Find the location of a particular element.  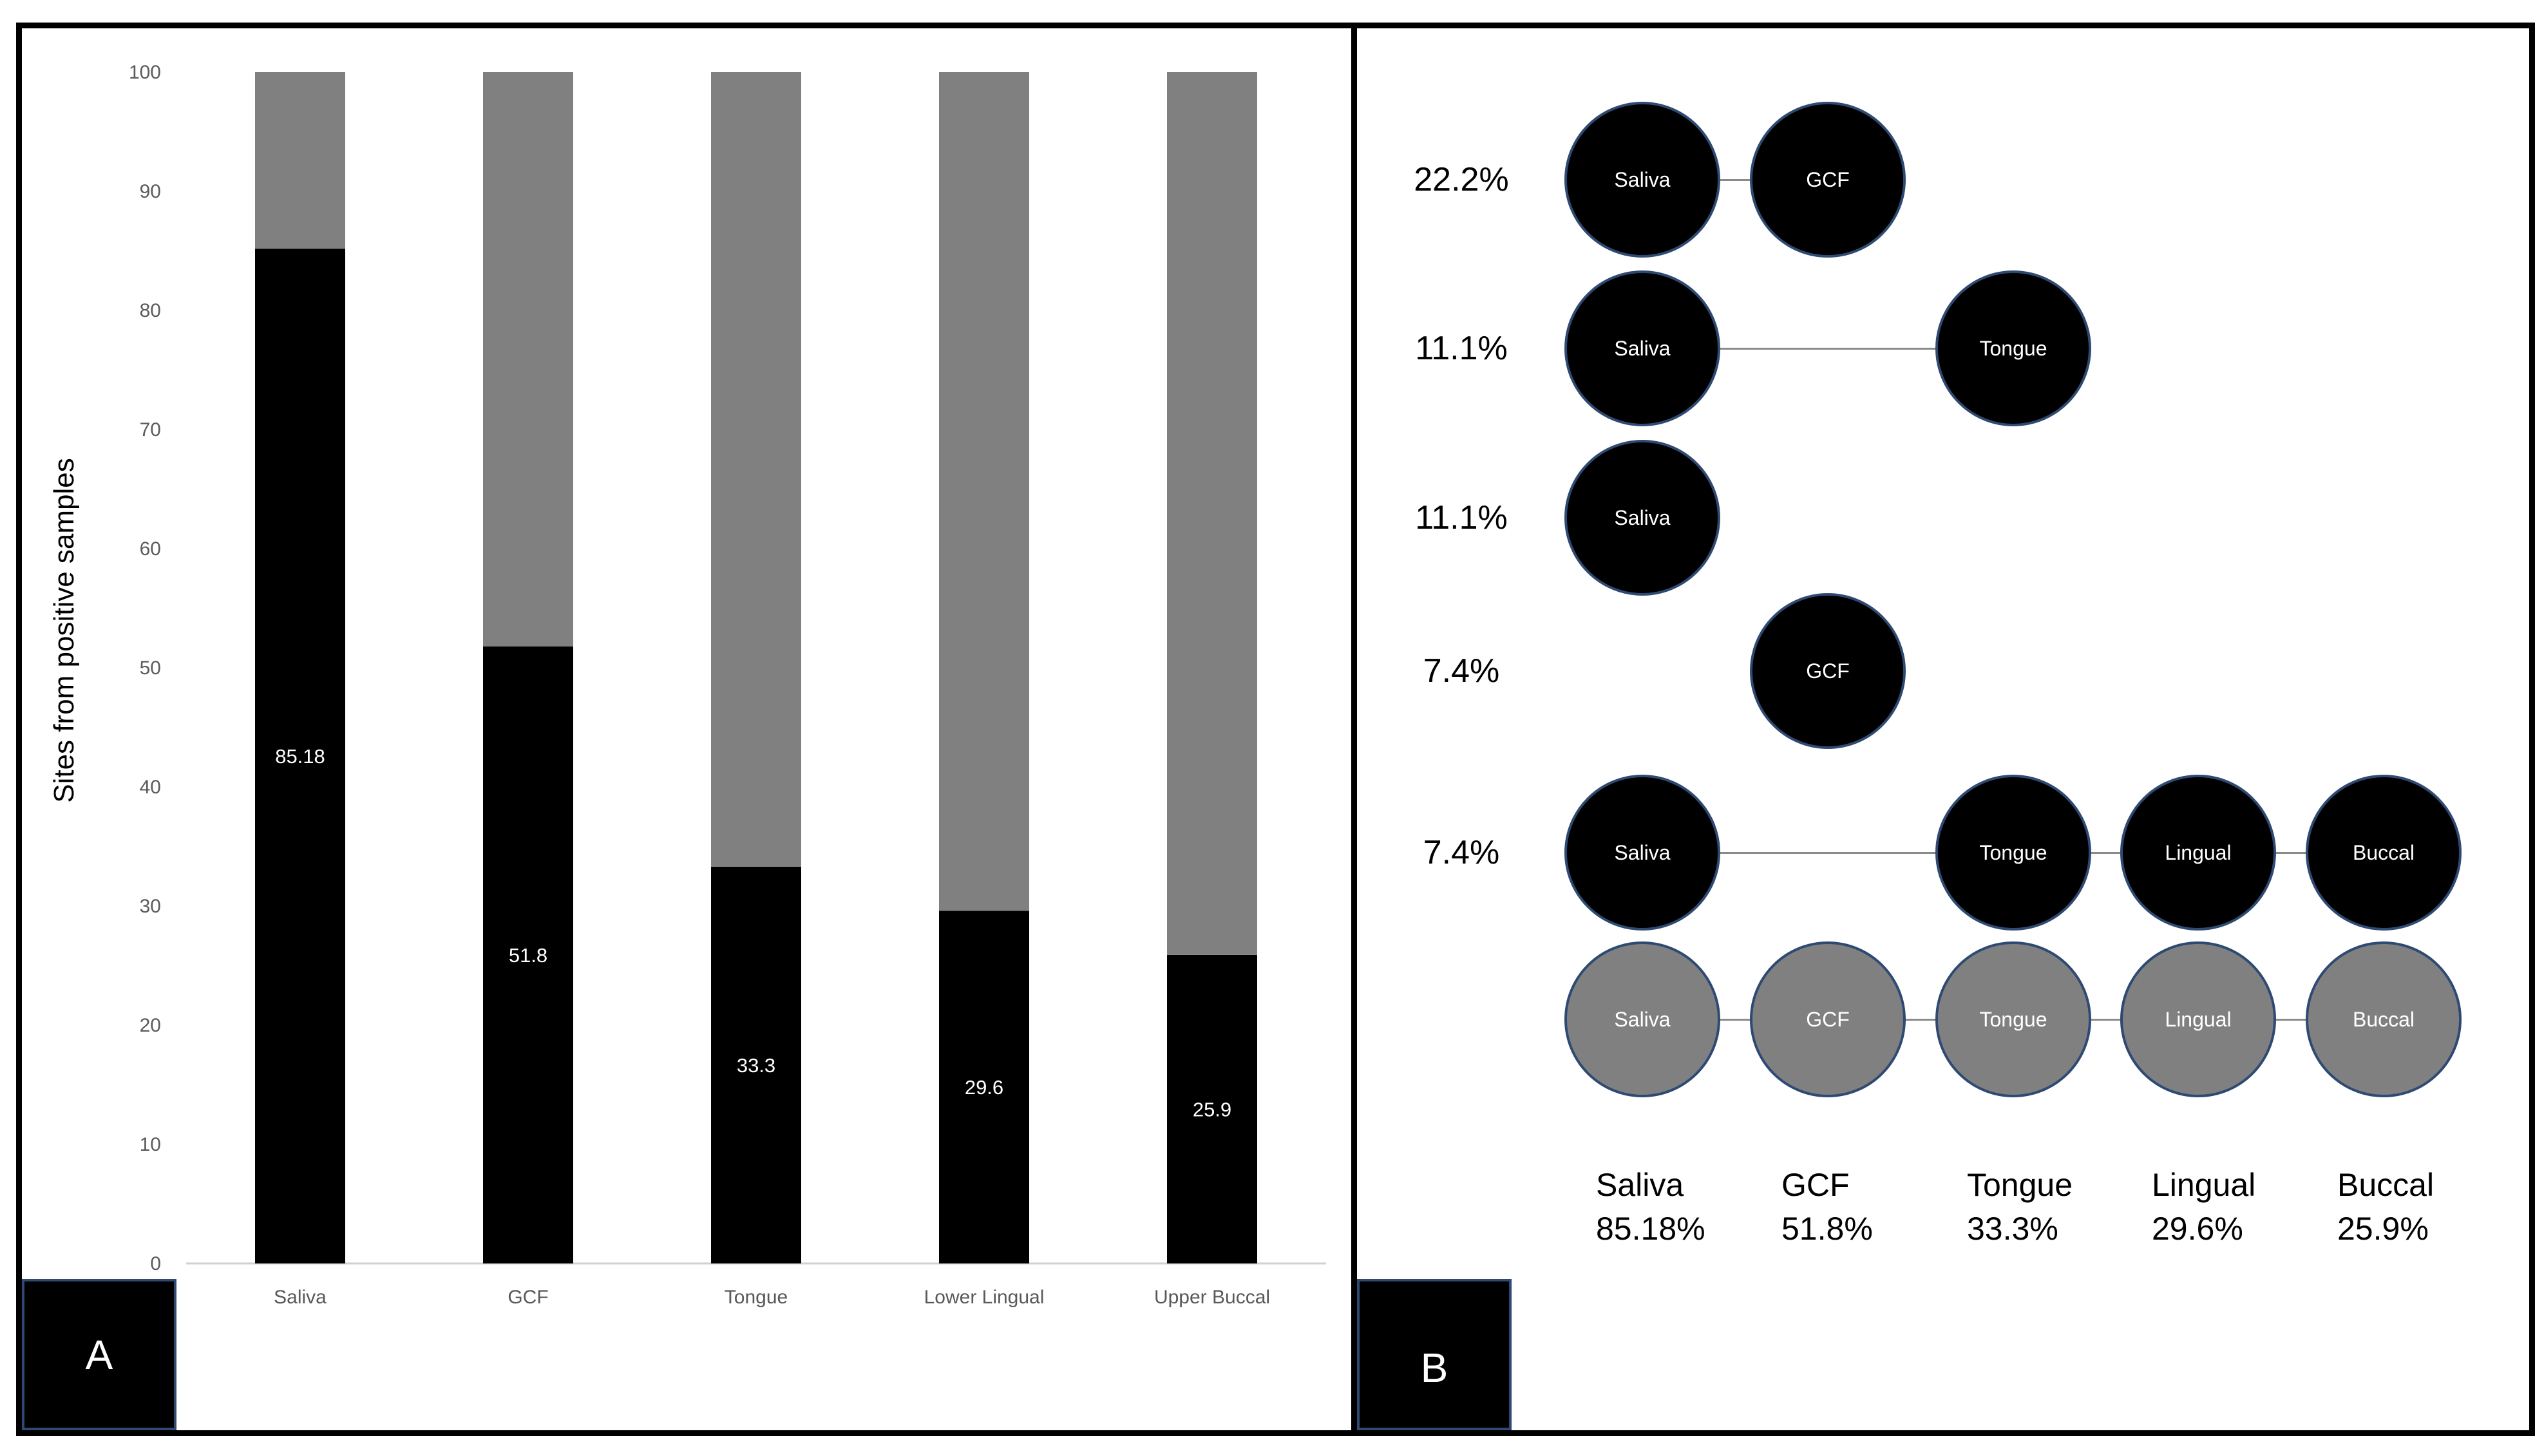

site-summary: Saliva 85.18% is located at coordinates (1650, 1207).